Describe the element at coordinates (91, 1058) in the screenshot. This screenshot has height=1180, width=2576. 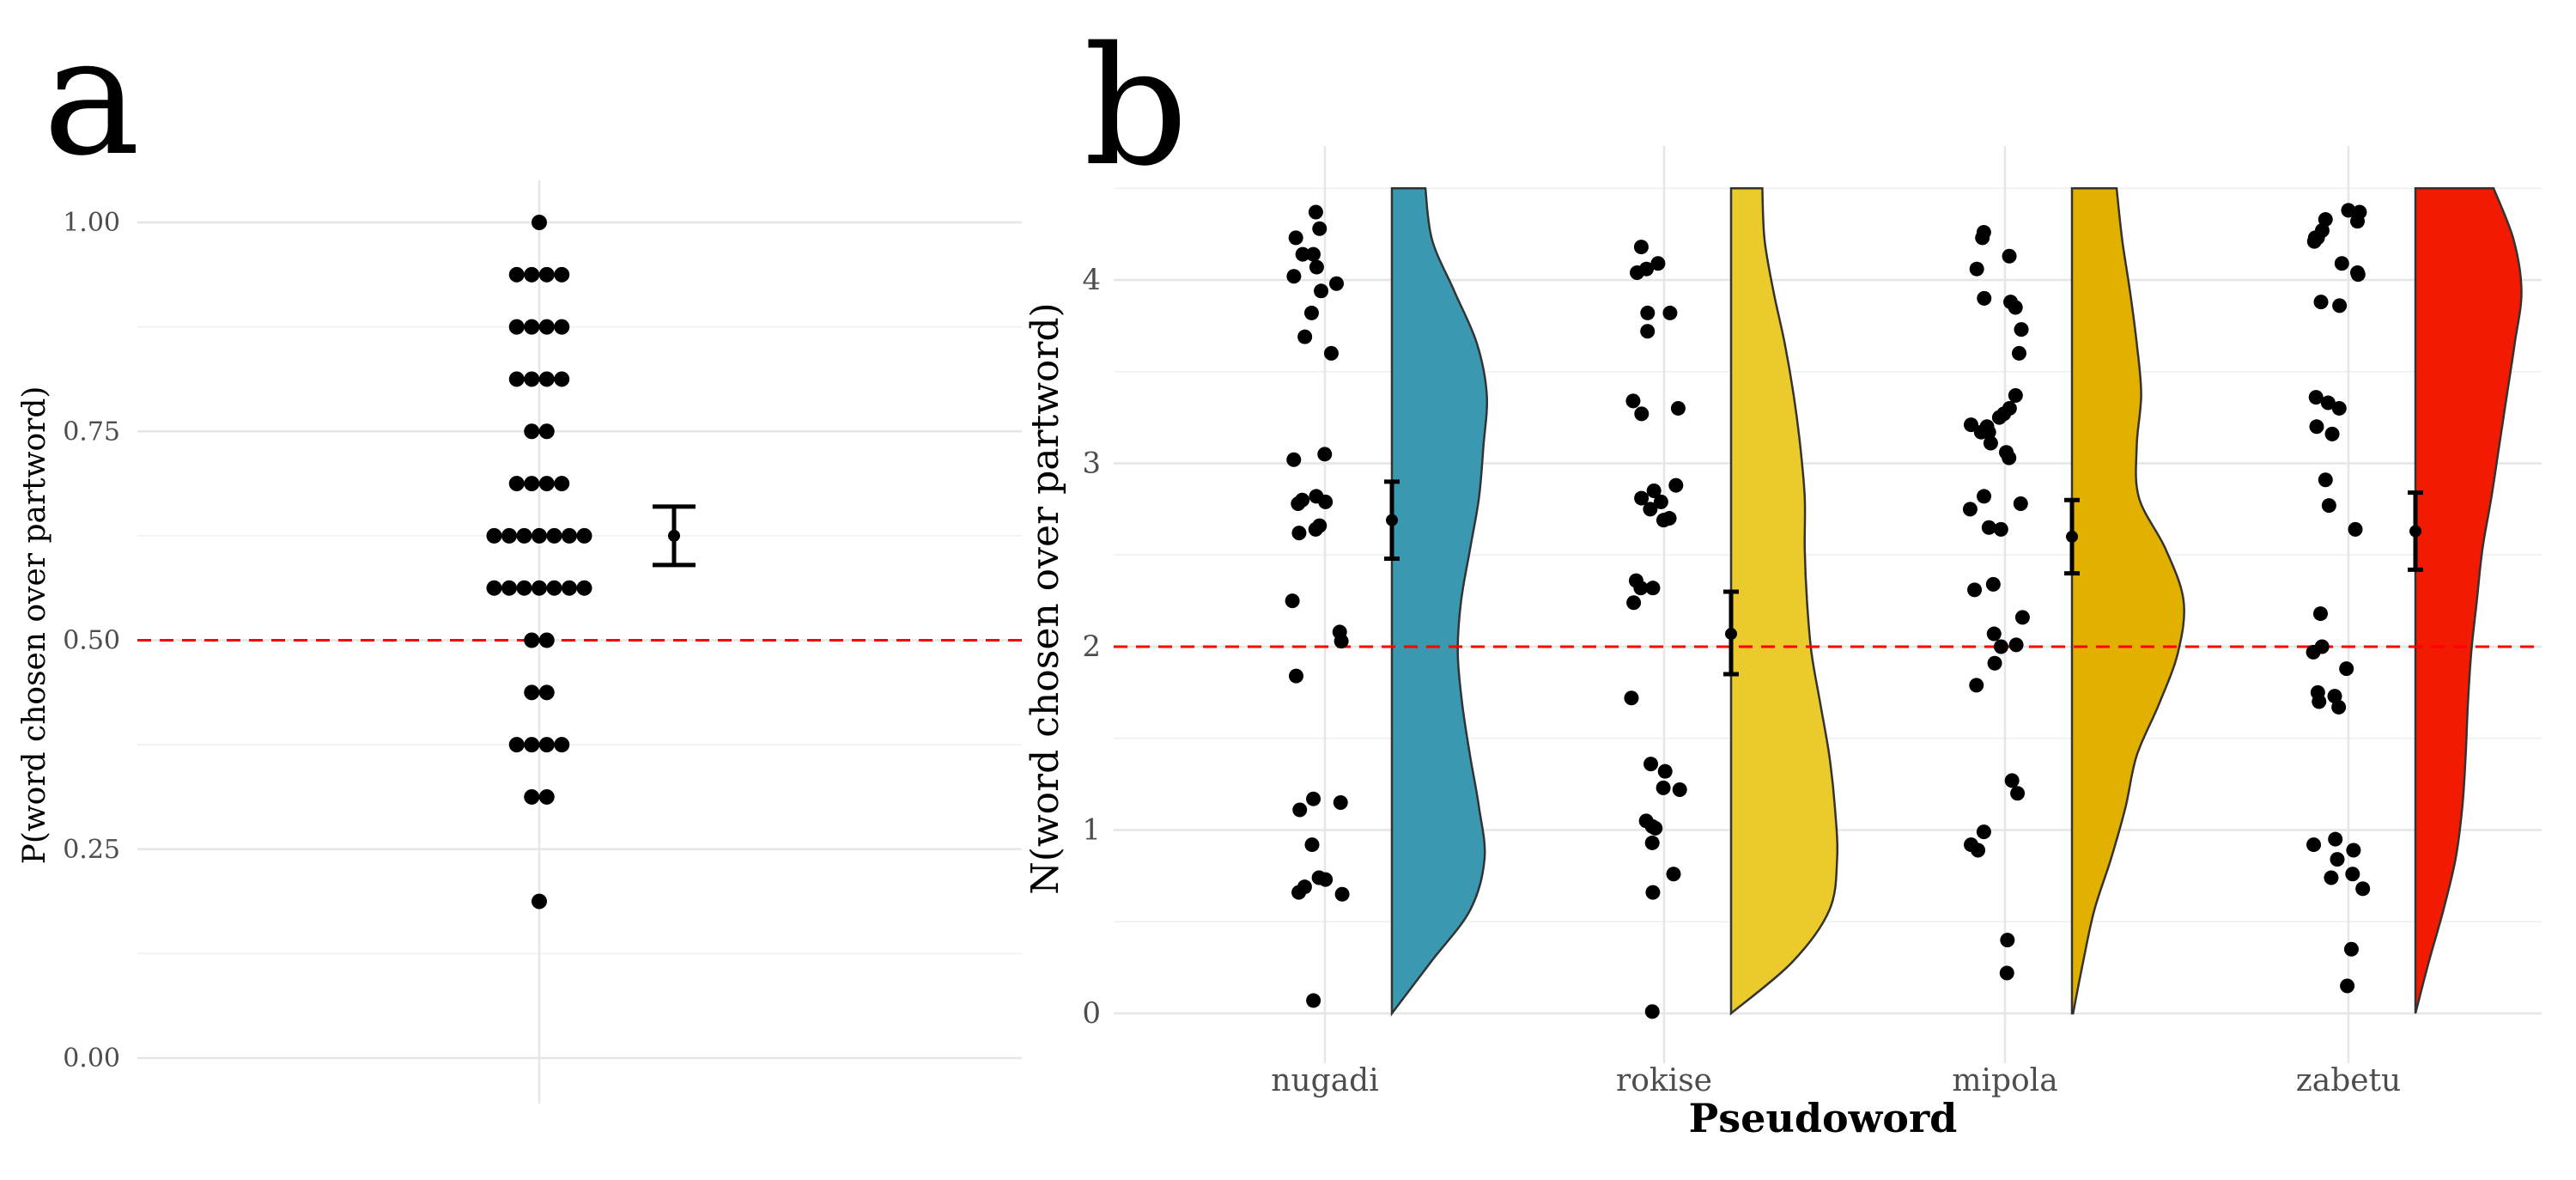
I see `y-tick-label: 0.00` at that location.